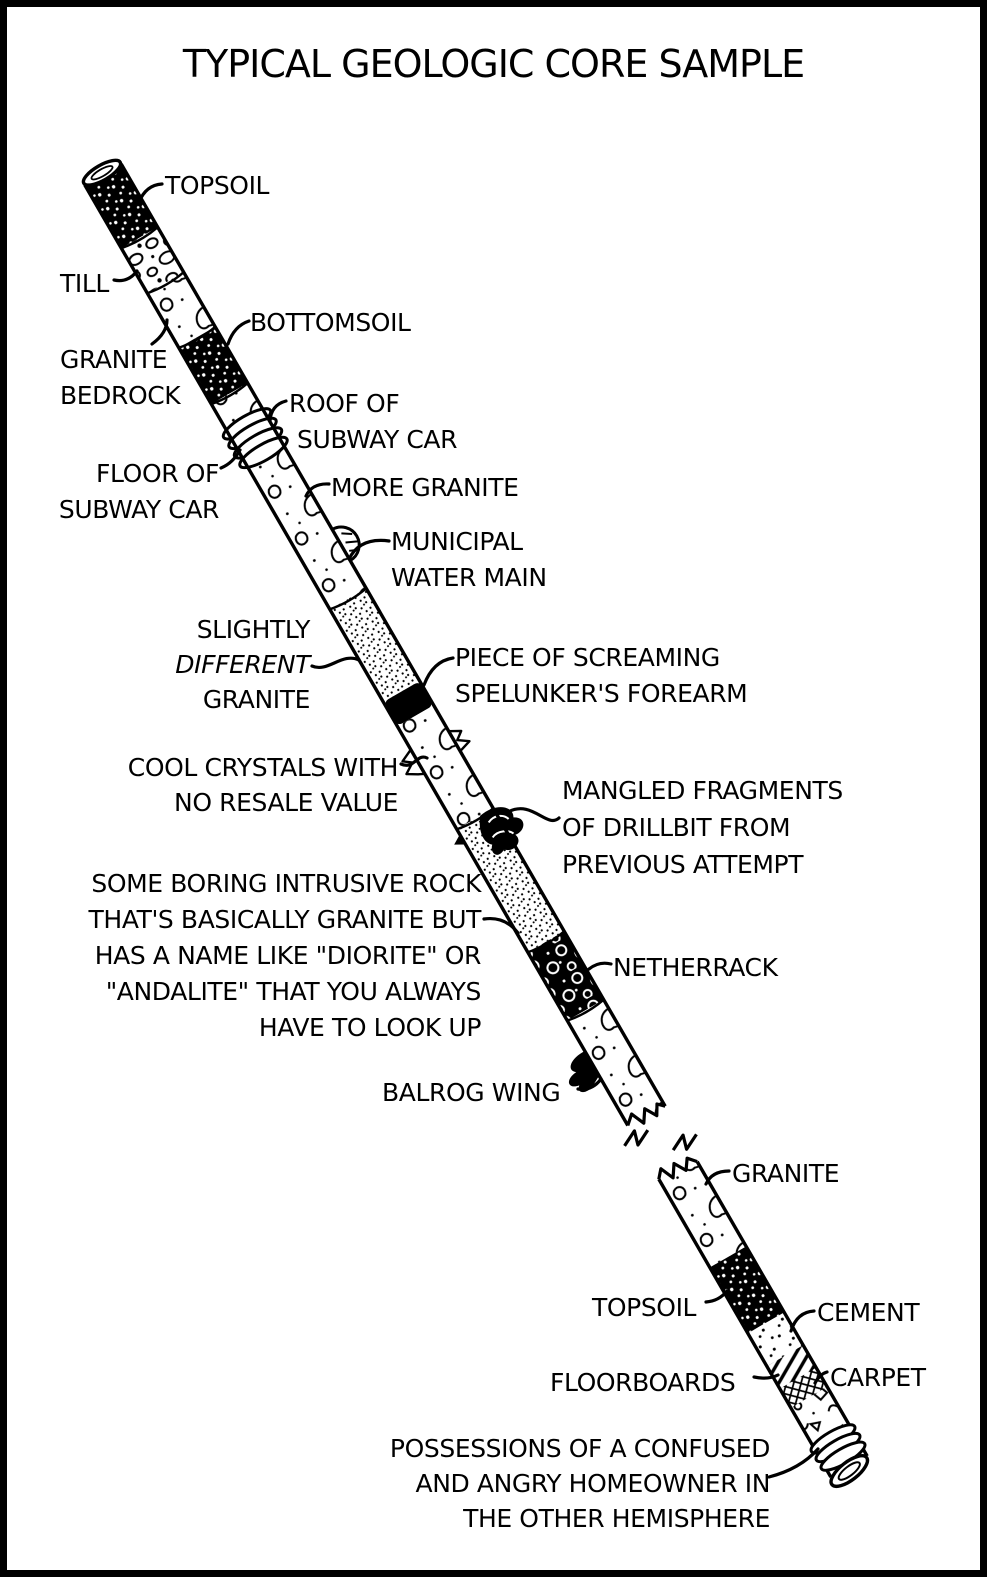 Image resolution: width=987 pixels, height=1577 pixels. What do you see at coordinates (636, 1138) in the screenshot?
I see `break-mark-upper` at bounding box center [636, 1138].